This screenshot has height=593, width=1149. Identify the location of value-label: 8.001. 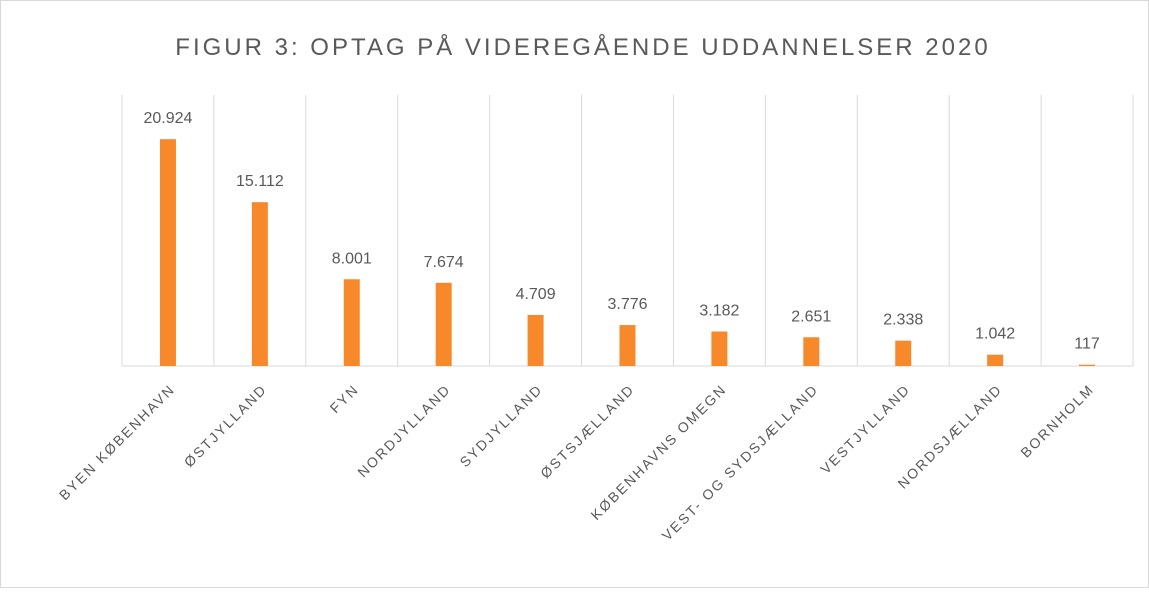
(352, 258).